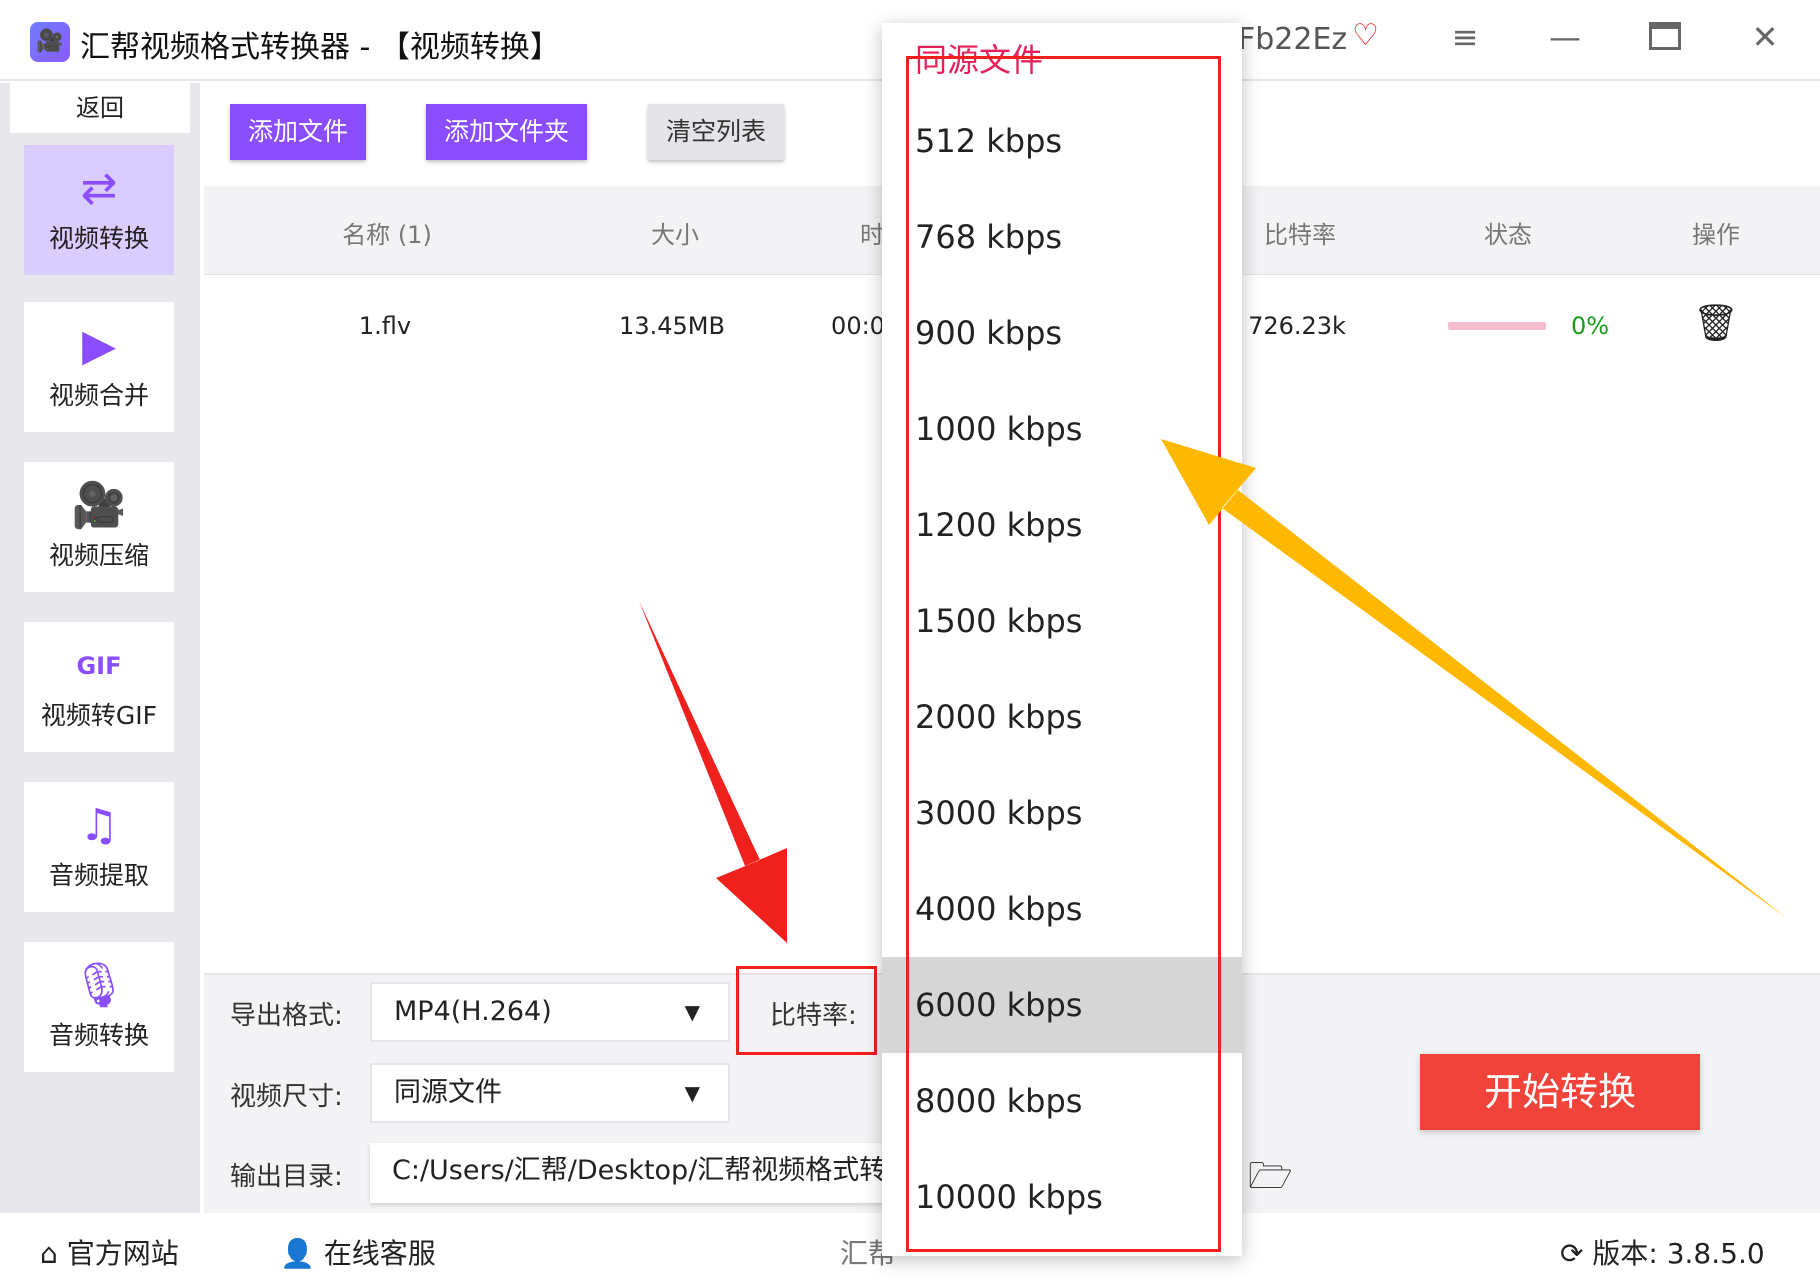 This screenshot has width=1820, height=1280. What do you see at coordinates (989, 237) in the screenshot?
I see `bitrate-option: 768 kbps` at bounding box center [989, 237].